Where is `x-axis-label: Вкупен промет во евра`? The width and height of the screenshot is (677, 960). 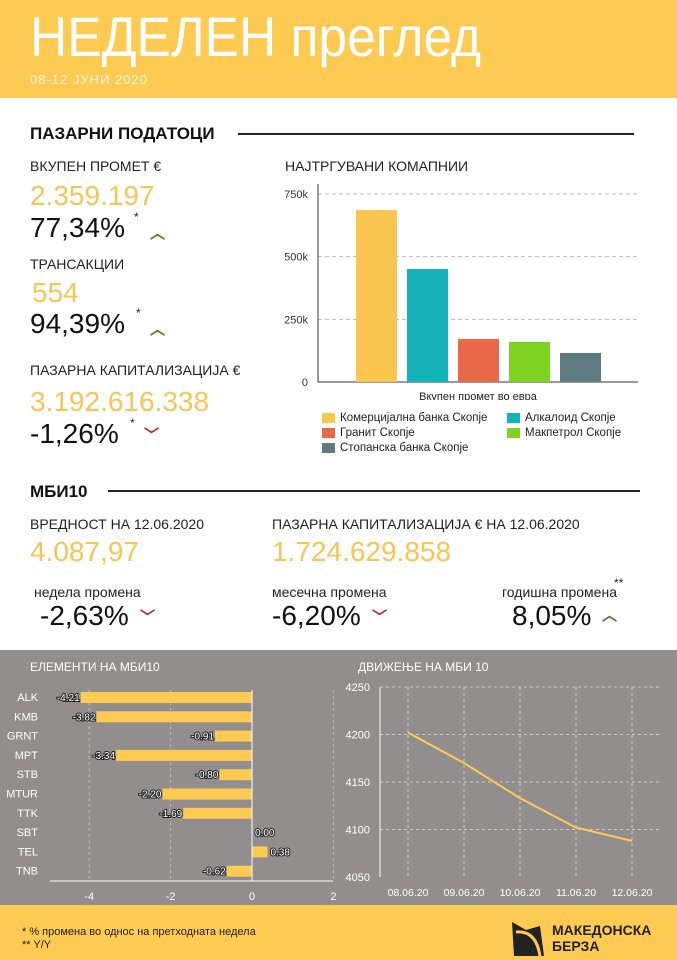 x-axis-label: Вкупен промет во евра is located at coordinates (478, 395).